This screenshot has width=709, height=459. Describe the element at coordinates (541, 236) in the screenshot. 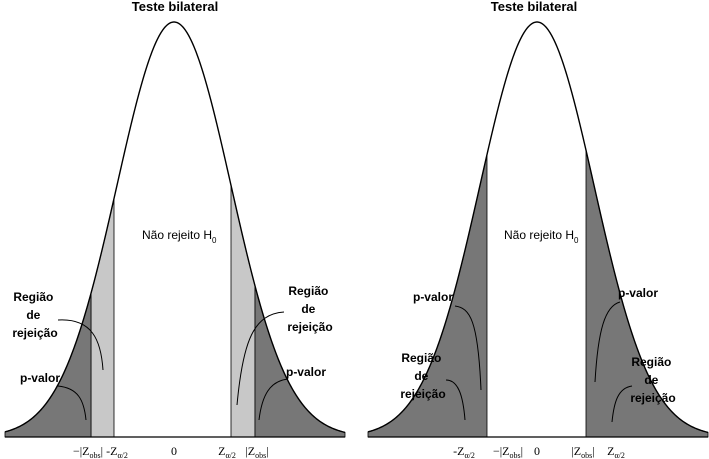

I see `center-label-right: Não rejeito H0` at that location.